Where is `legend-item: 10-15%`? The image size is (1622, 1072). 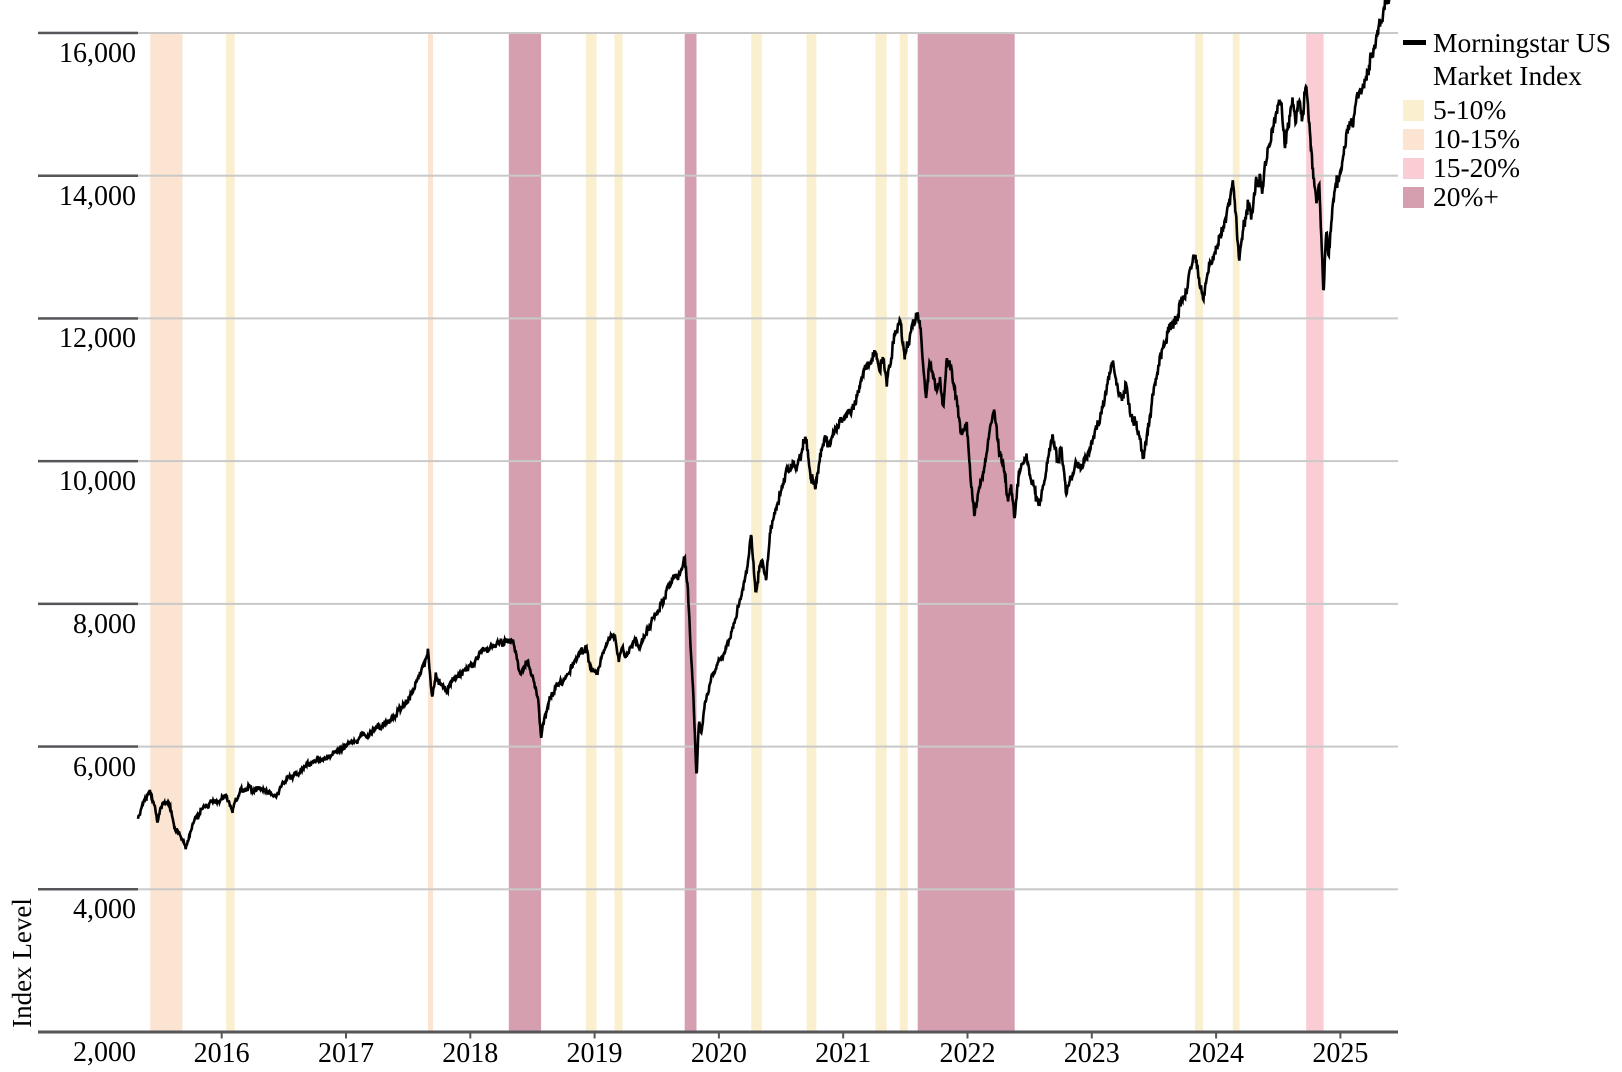 legend-item: 10-15% is located at coordinates (1511, 138).